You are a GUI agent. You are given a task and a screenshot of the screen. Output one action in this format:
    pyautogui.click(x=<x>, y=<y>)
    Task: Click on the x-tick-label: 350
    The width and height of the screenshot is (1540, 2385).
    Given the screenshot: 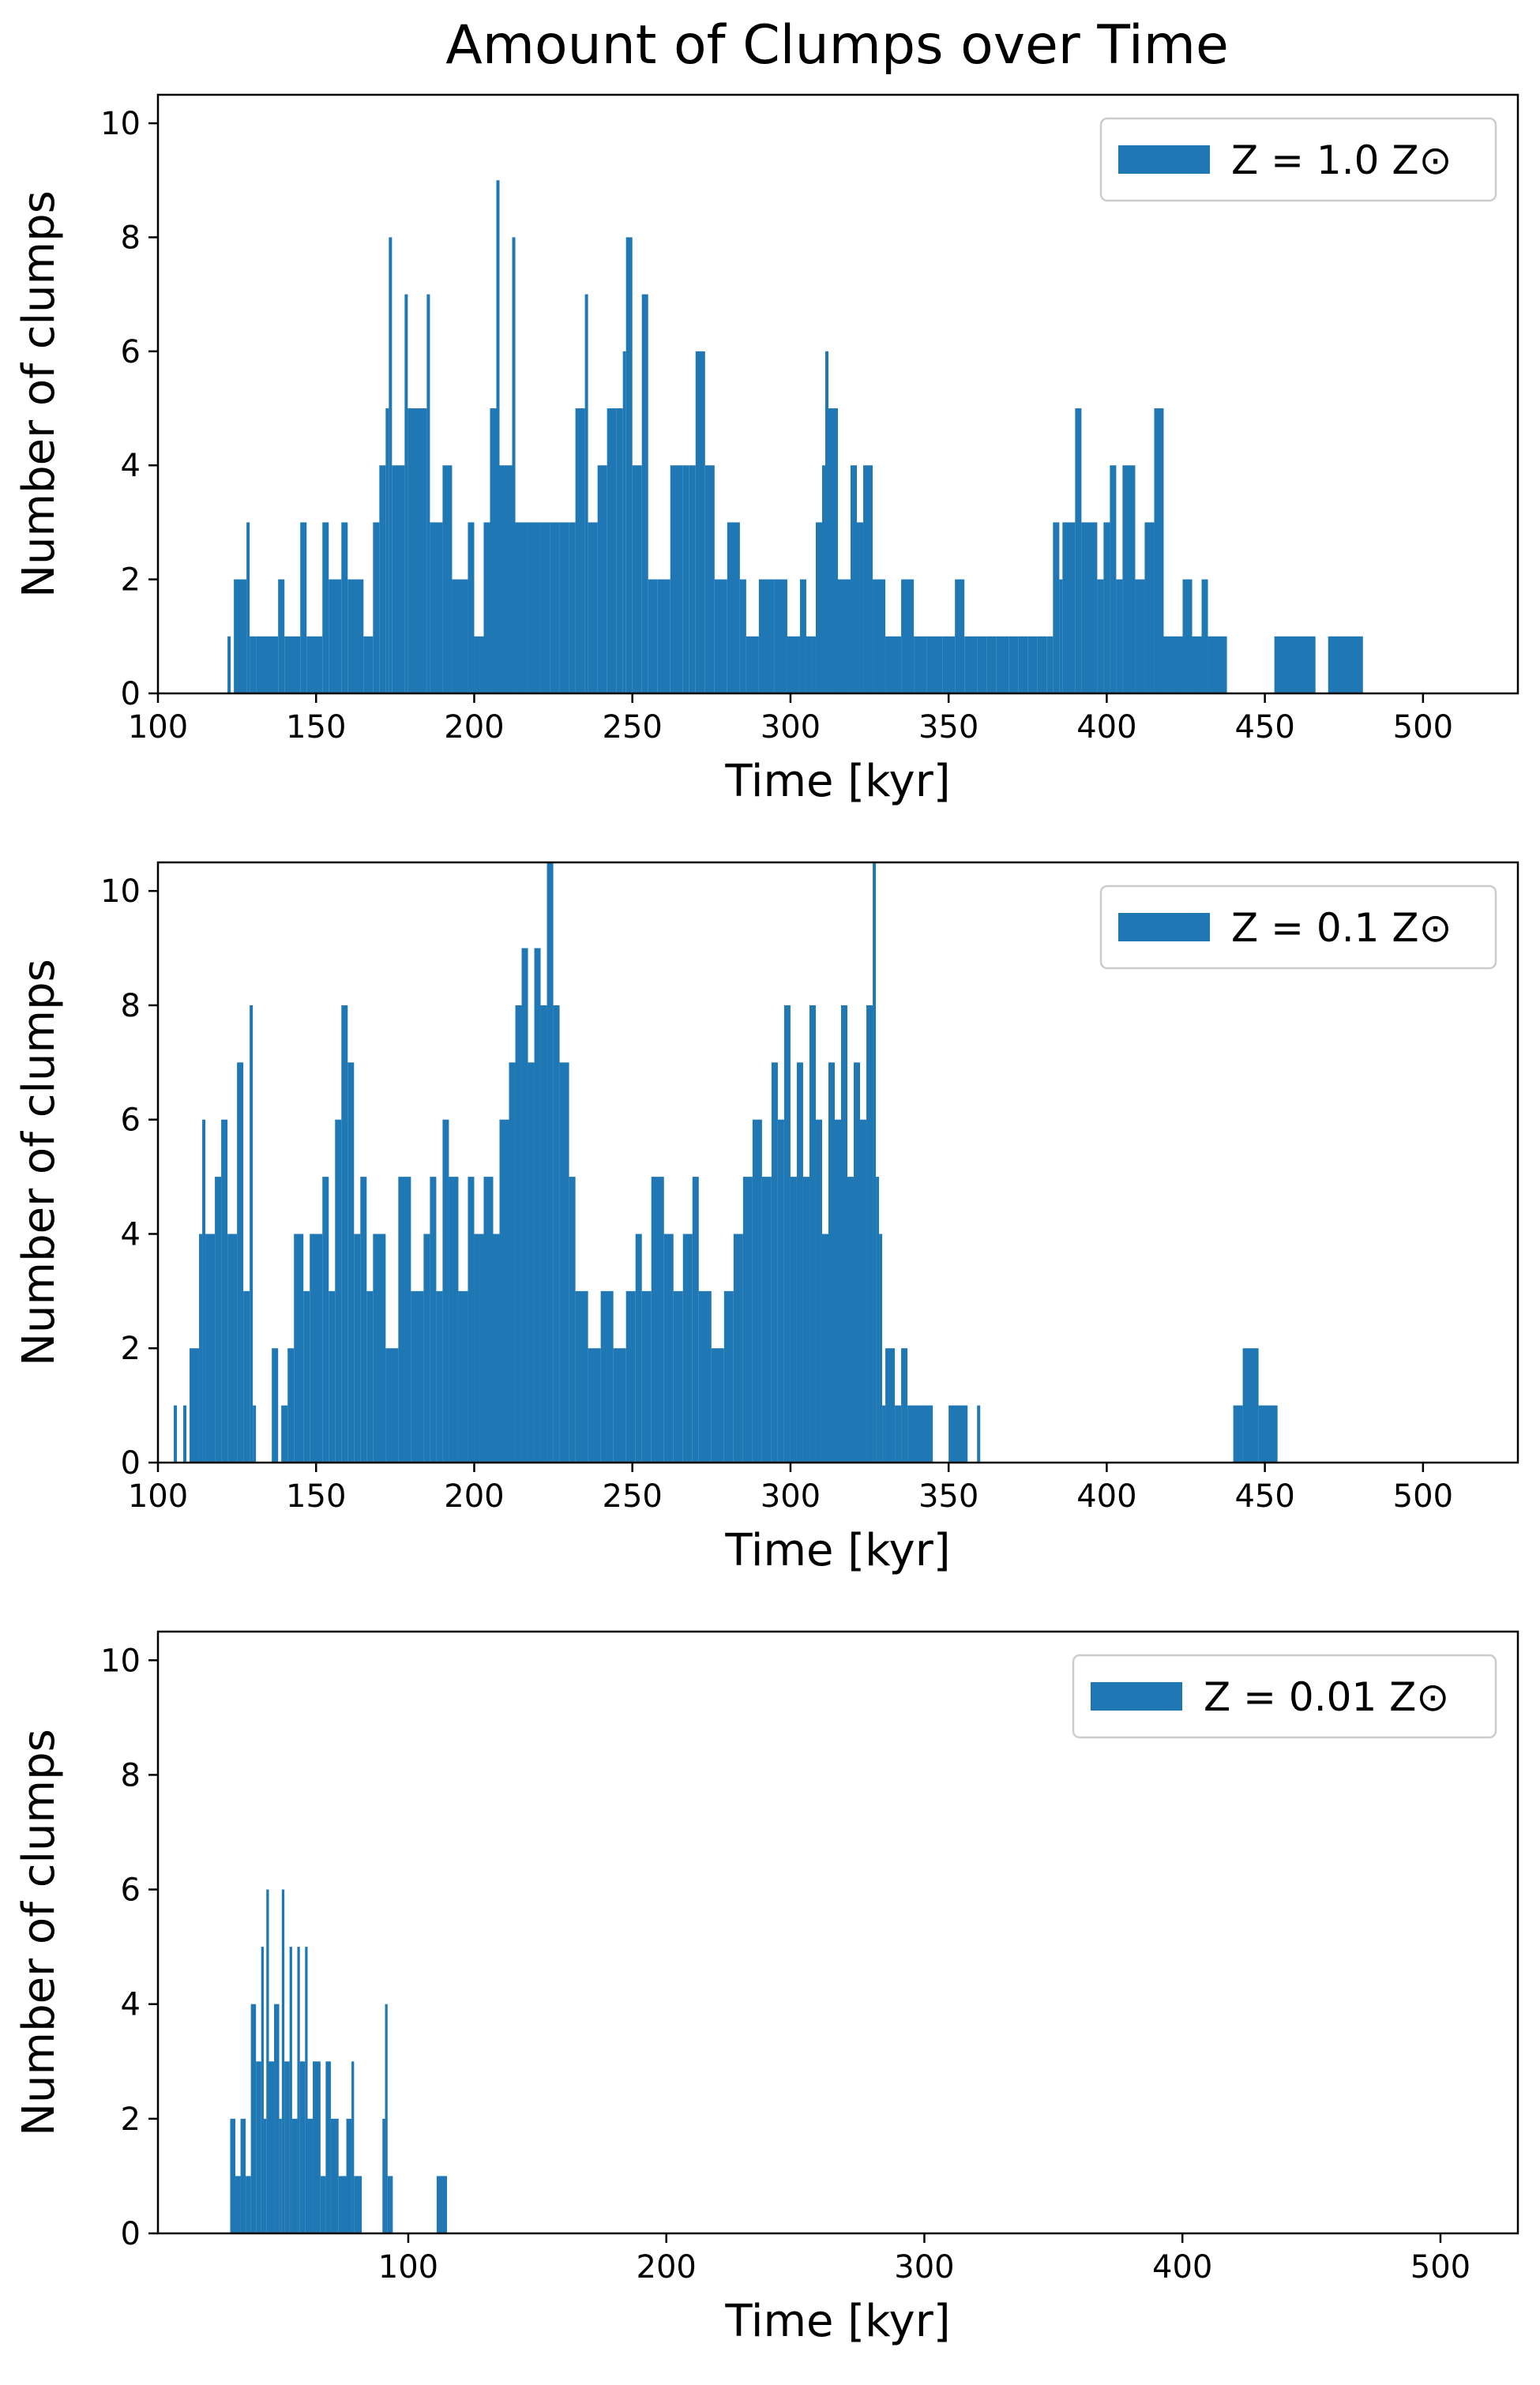 What is the action you would take?
    pyautogui.click(x=948, y=727)
    